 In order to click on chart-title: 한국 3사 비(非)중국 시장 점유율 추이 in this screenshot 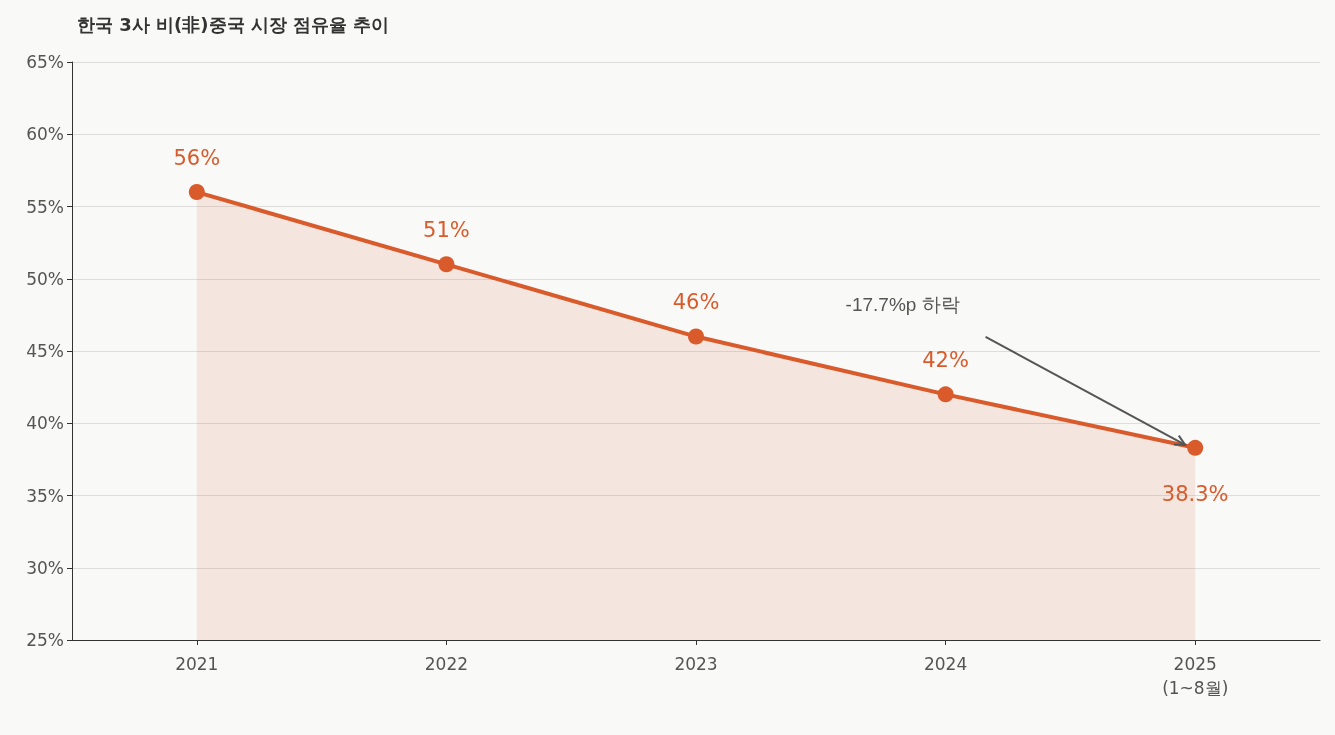, I will do `click(233, 24)`.